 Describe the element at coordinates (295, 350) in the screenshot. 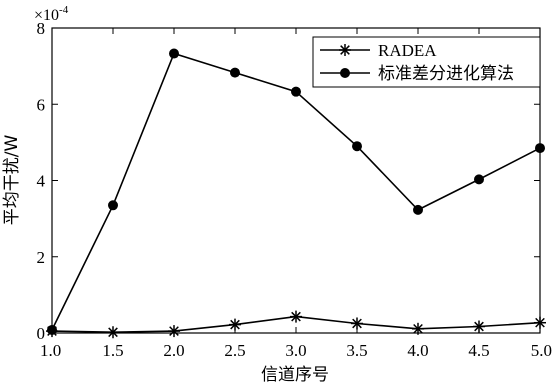

I see `x-tick-label: 3.0` at that location.